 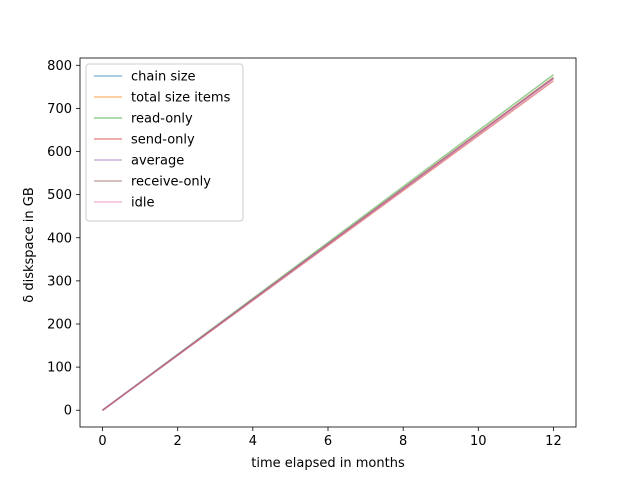 What do you see at coordinates (142, 203) in the screenshot?
I see `legend-label: idle` at bounding box center [142, 203].